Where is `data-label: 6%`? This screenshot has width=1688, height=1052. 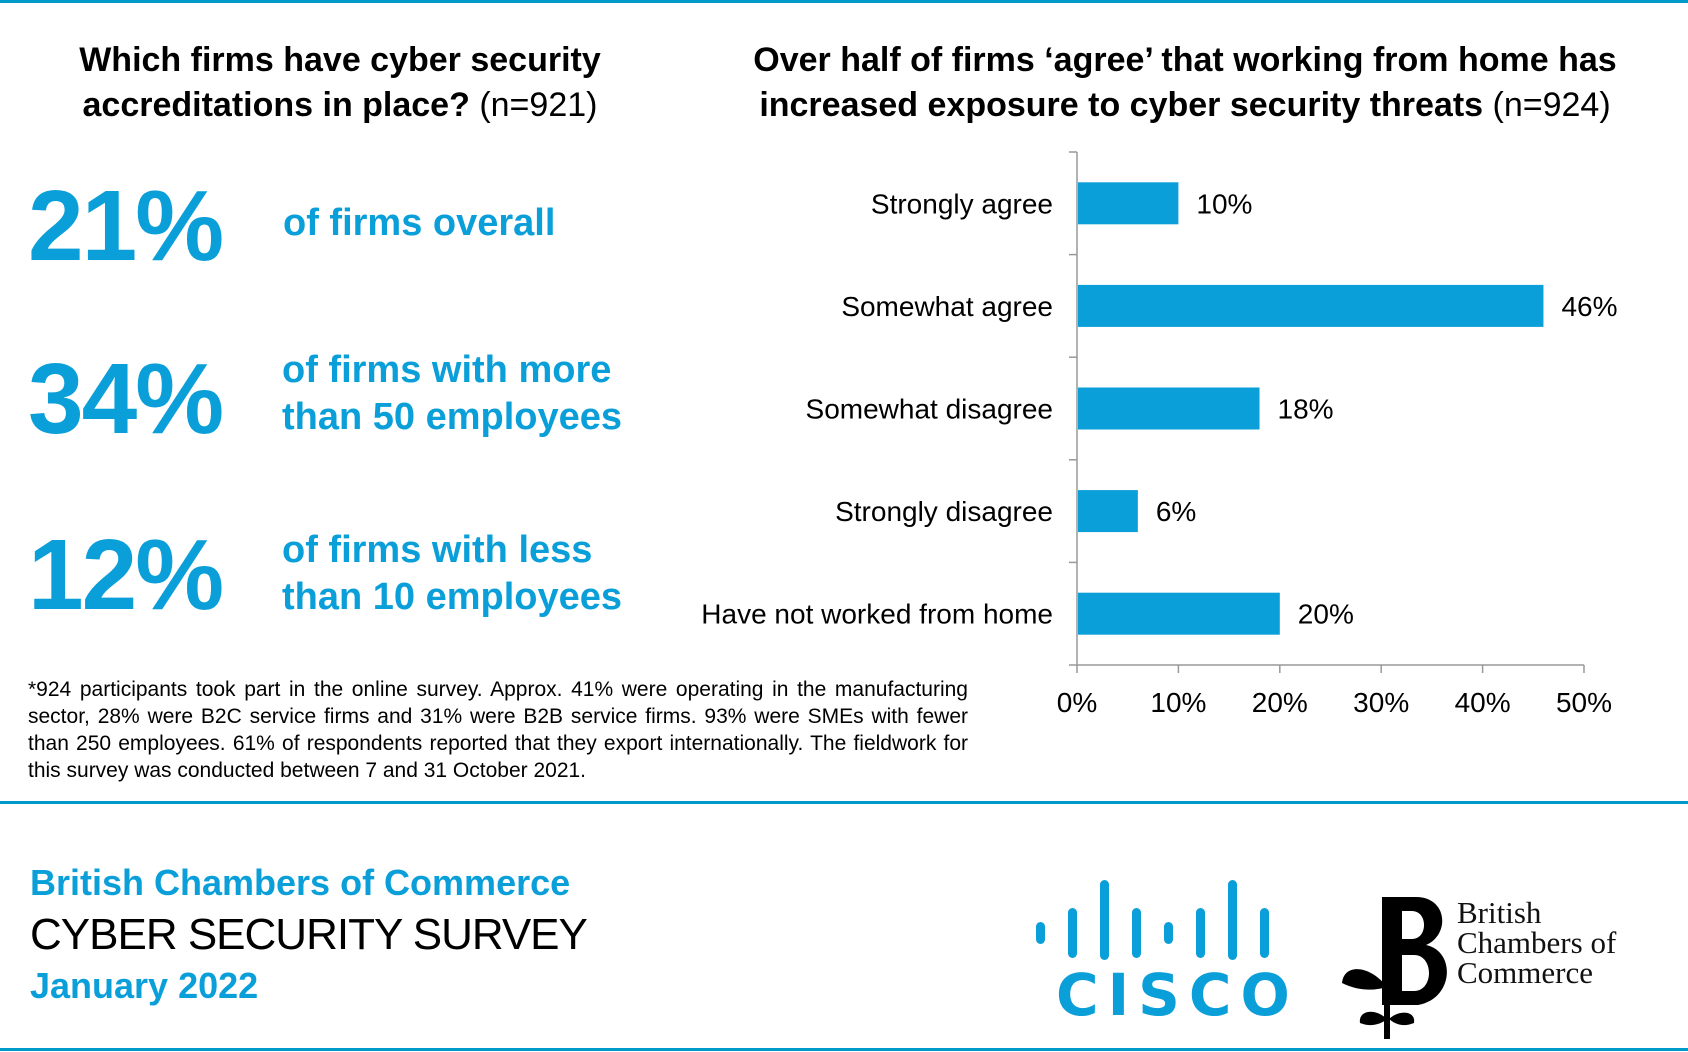
data-label: 6% is located at coordinates (1176, 511).